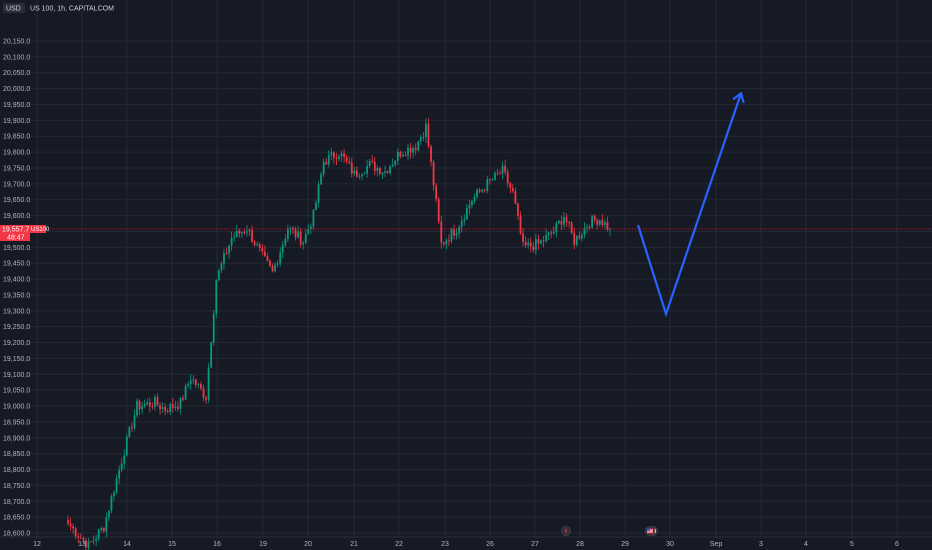 This screenshot has height=550, width=932. What do you see at coordinates (14, 8) in the screenshot?
I see `currency-badge` at bounding box center [14, 8].